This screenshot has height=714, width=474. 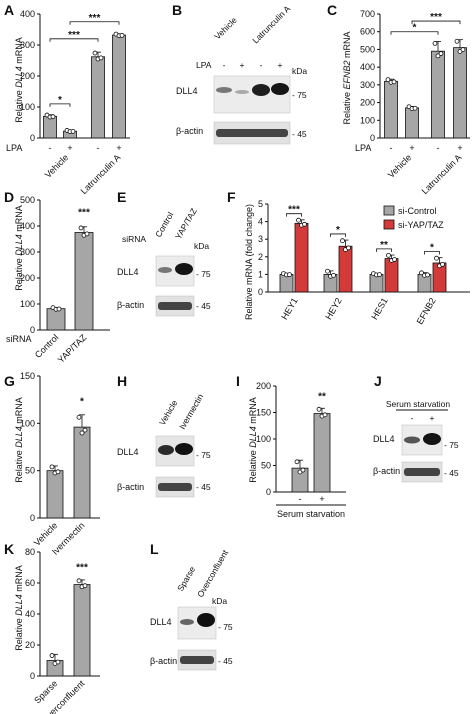 I want to click on panel-b-kda: kDa, so click(x=299, y=71).